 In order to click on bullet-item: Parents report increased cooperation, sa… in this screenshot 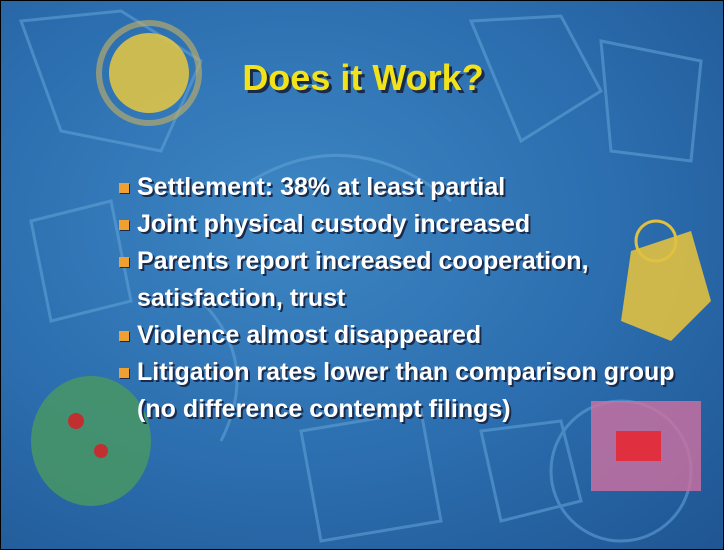, I will do `click(397, 280)`.